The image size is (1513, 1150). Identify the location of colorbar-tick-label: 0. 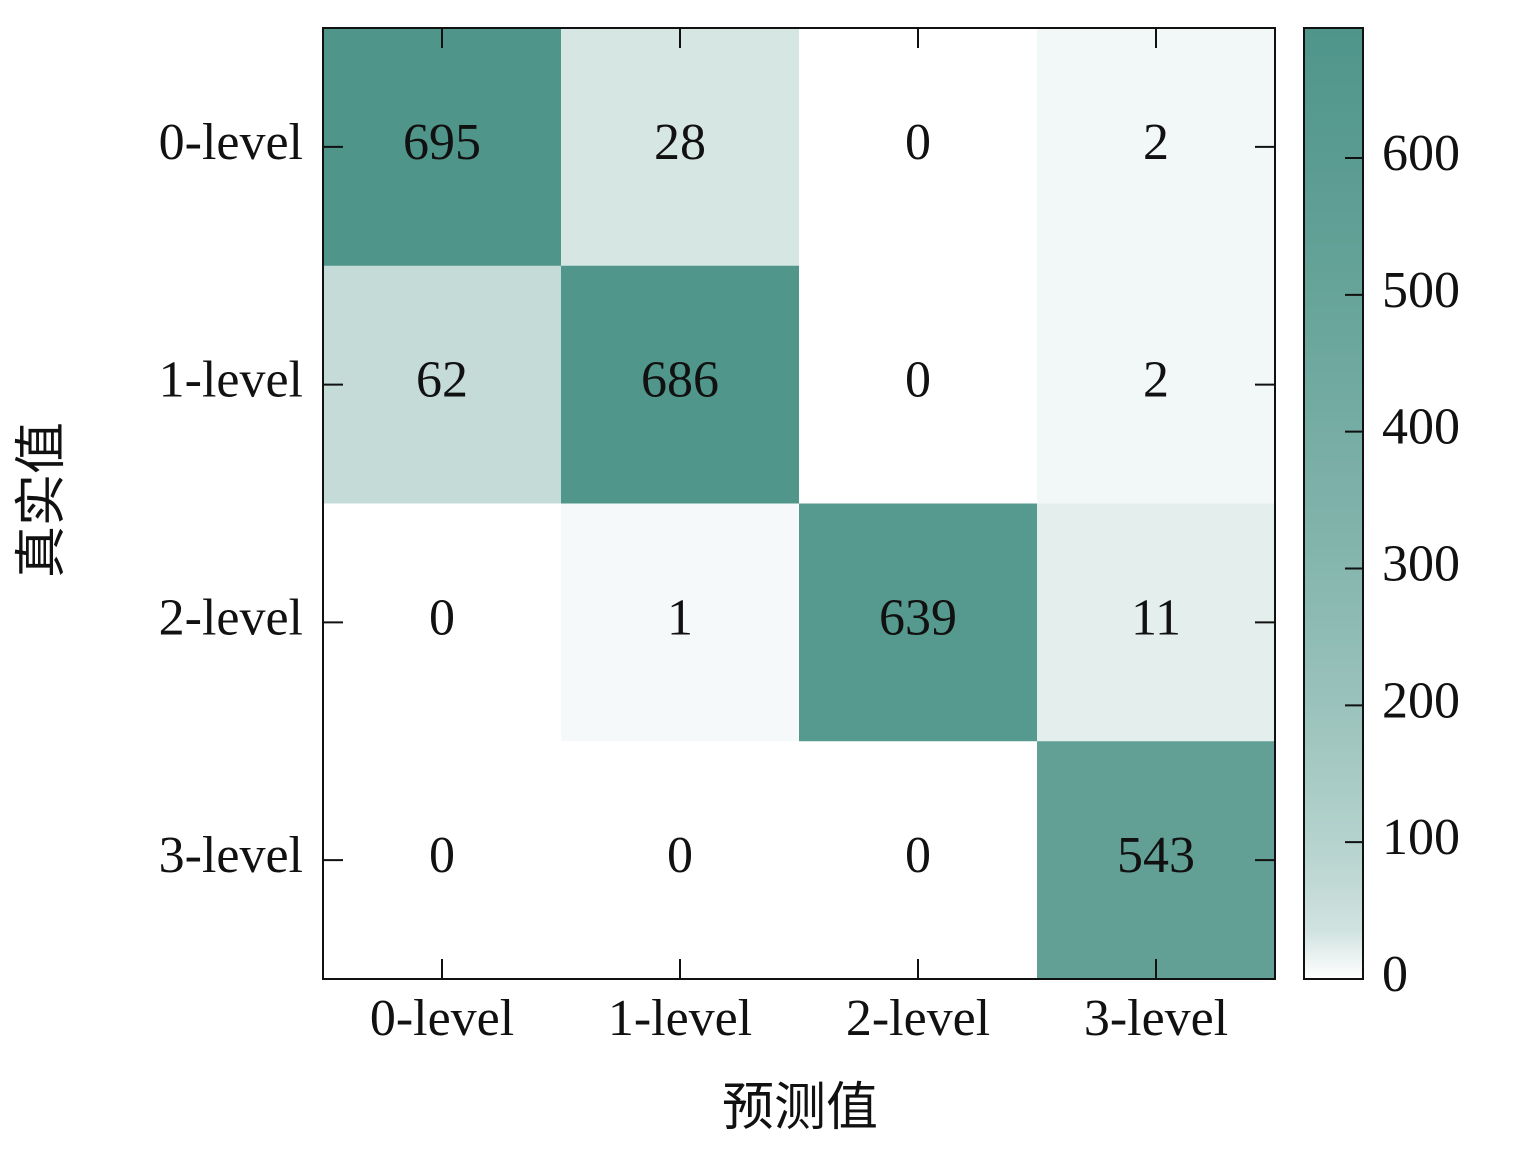
(1395, 974).